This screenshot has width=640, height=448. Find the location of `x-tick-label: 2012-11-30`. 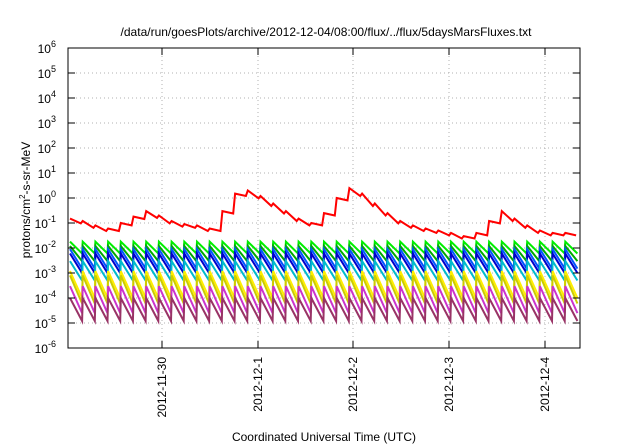

x-tick-label: 2012-11-30 is located at coordinates (162, 387).